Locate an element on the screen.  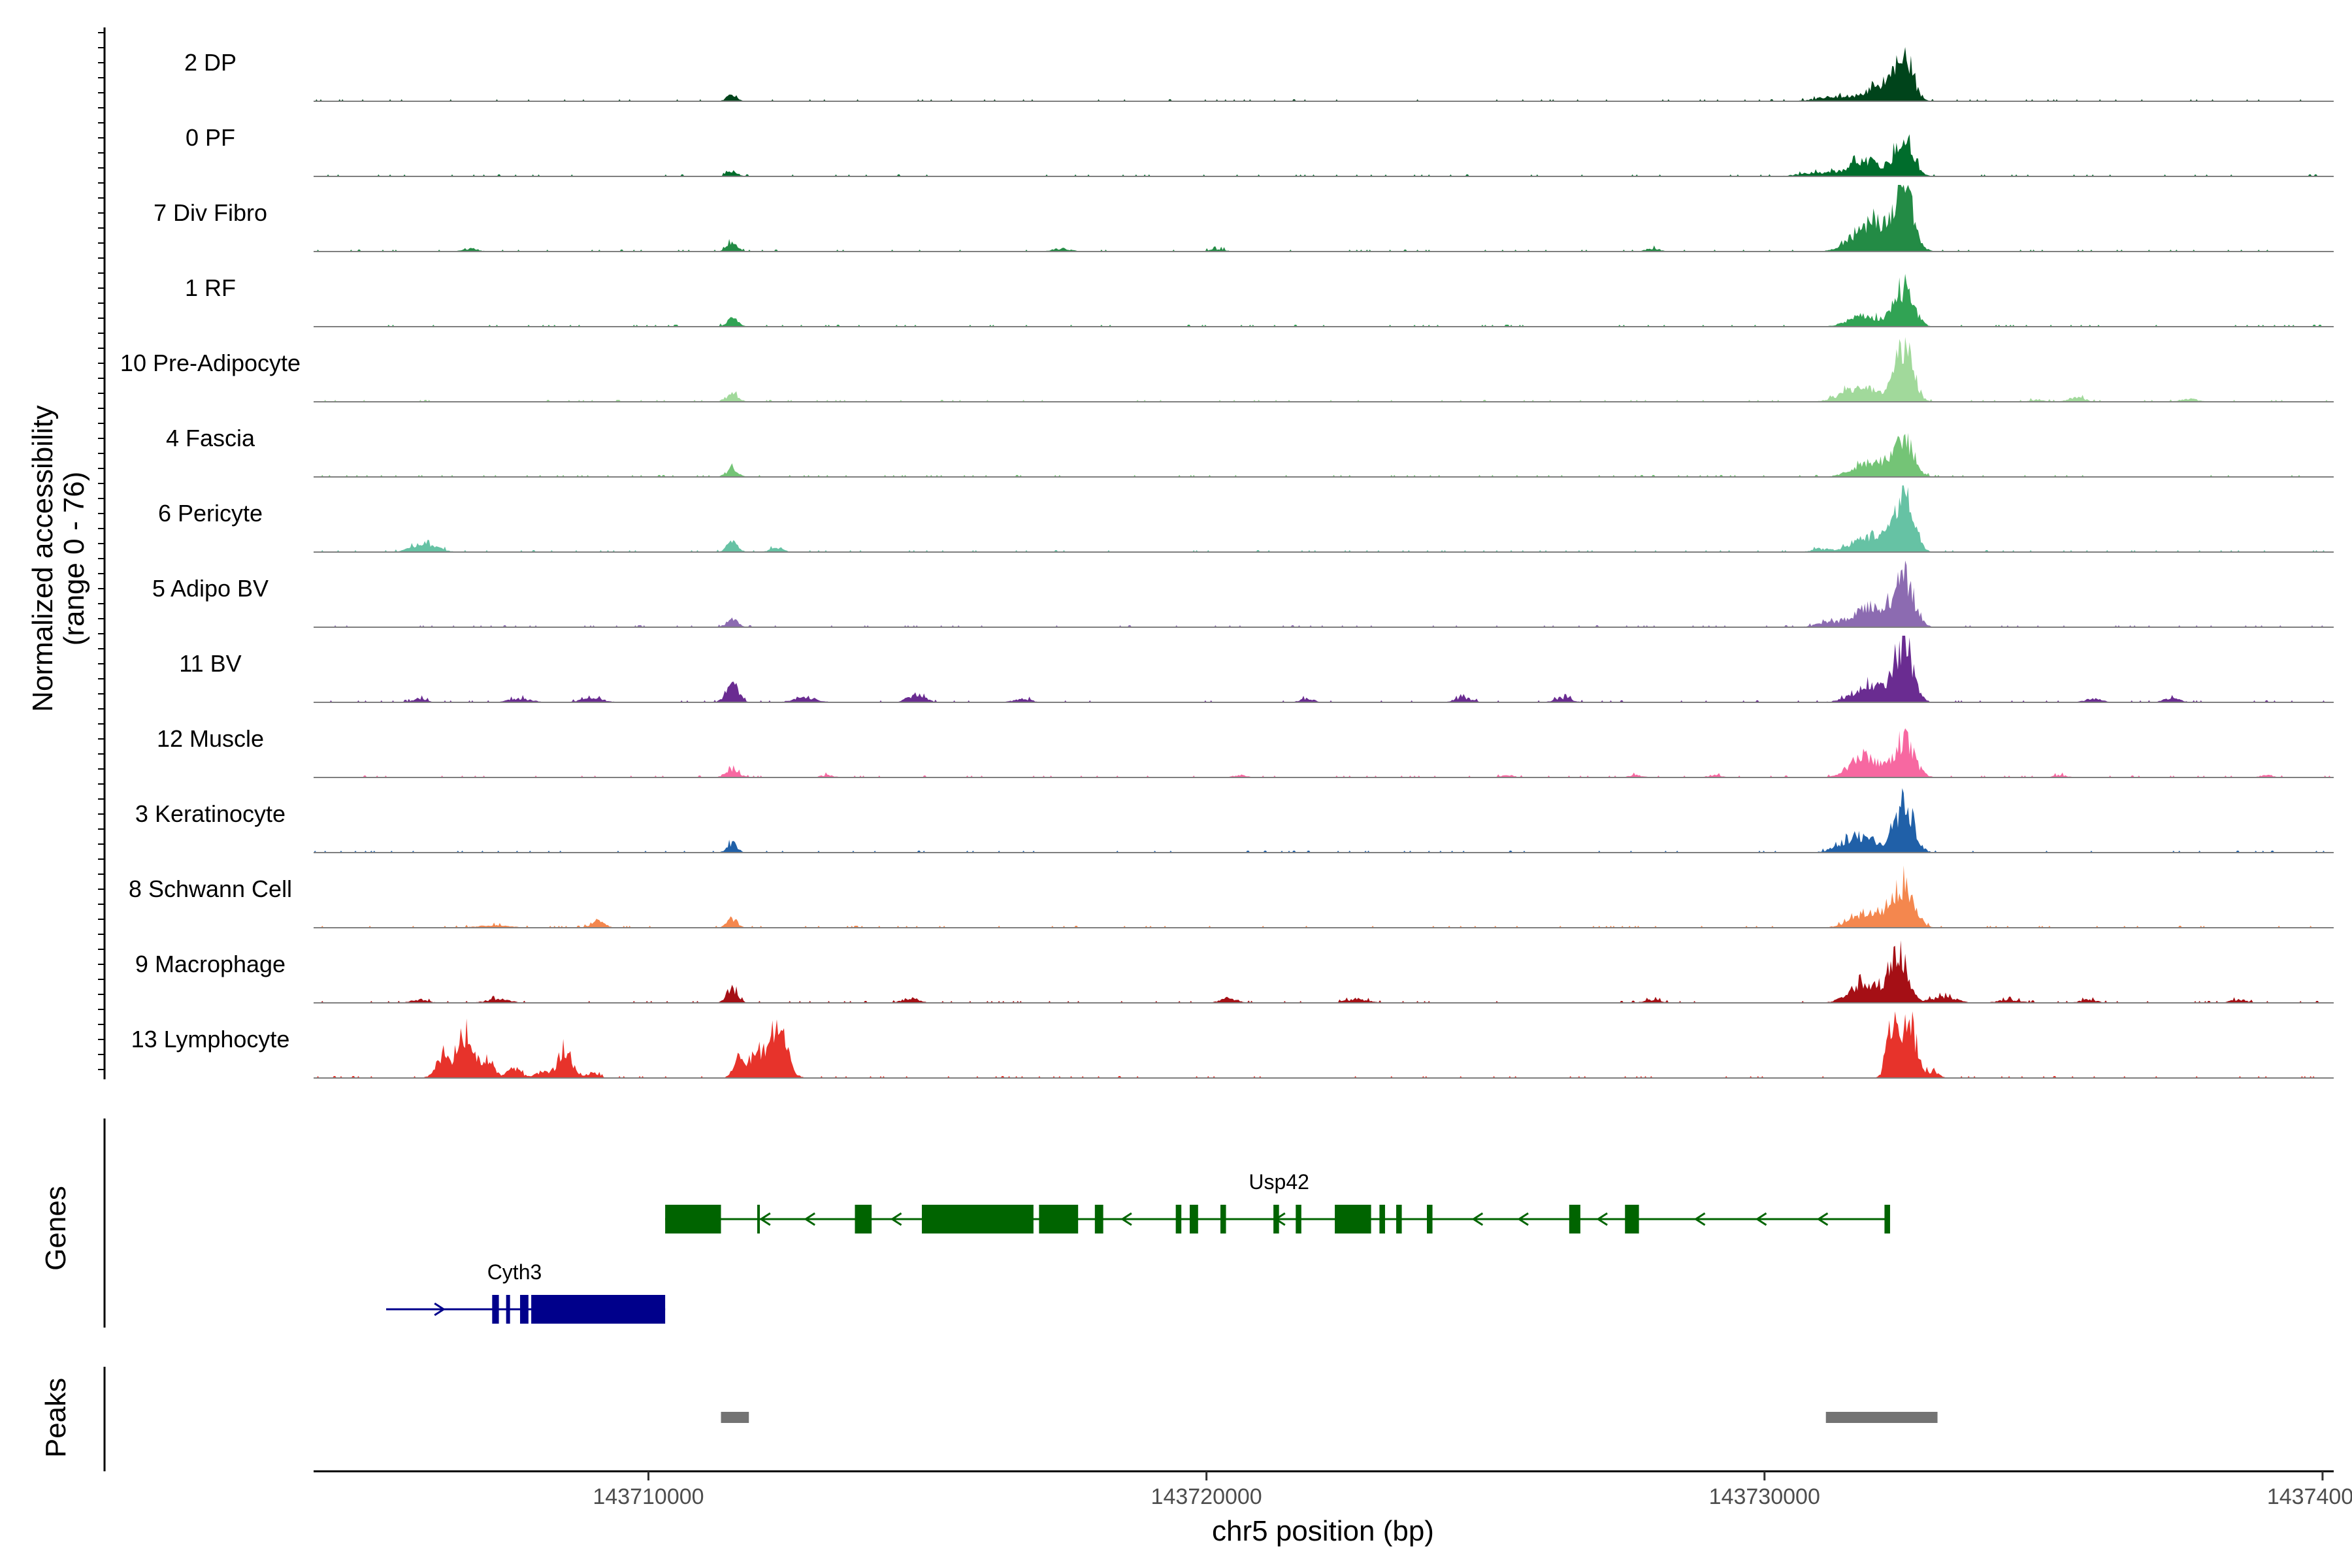
x-tick-label: 143710000 is located at coordinates (648, 1496).